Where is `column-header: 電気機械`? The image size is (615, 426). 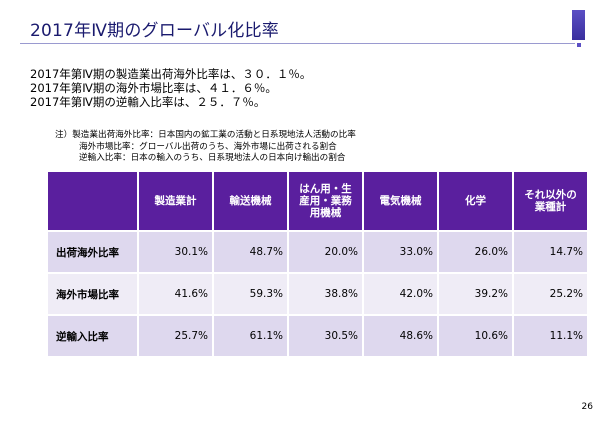 column-header: 電気機械 is located at coordinates (401, 202).